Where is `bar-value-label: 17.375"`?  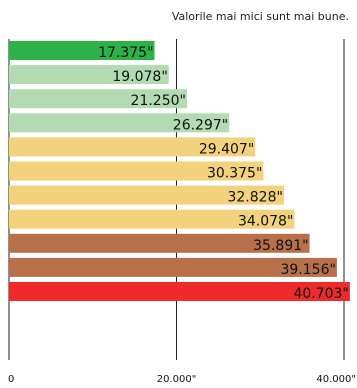
bar-value-label: 17.375" is located at coordinates (125, 53).